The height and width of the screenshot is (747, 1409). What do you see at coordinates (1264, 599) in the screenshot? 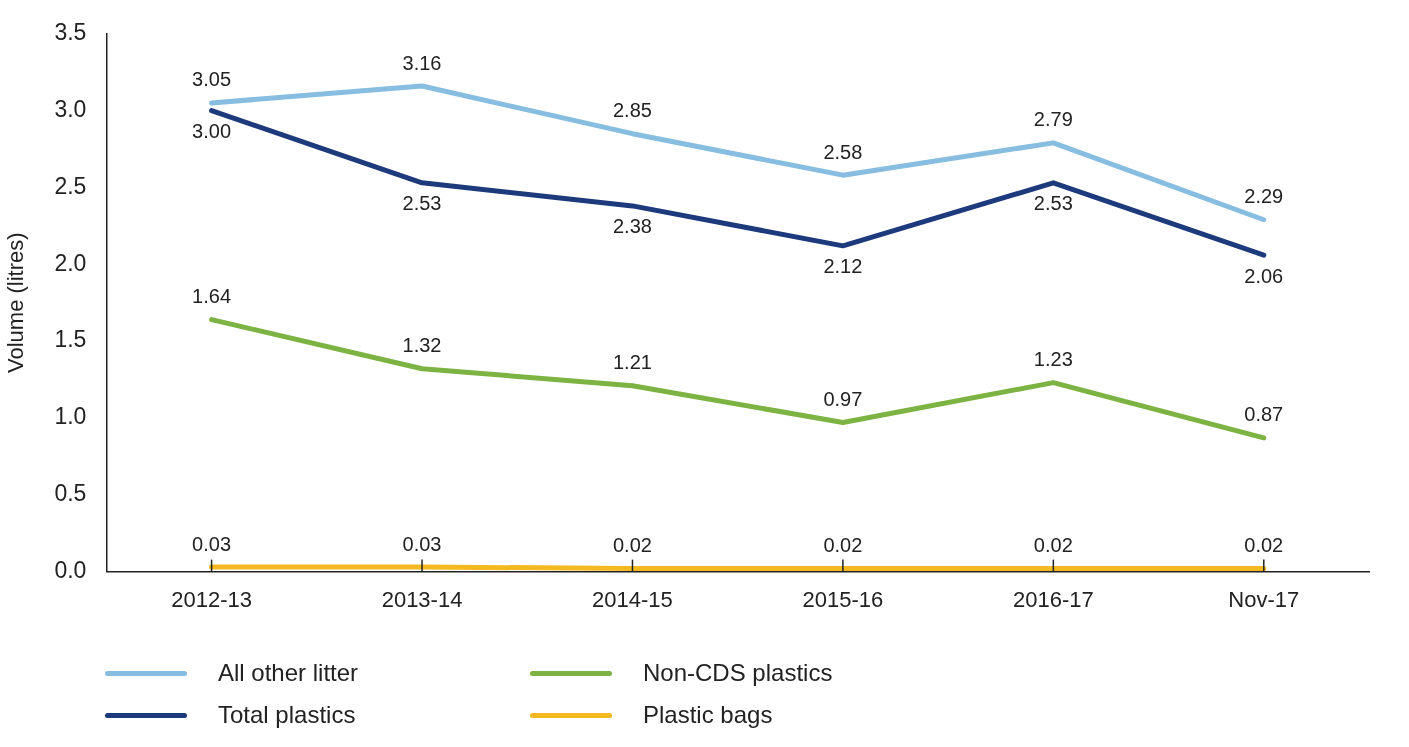
I see `x-tick-label: Nov-17` at bounding box center [1264, 599].